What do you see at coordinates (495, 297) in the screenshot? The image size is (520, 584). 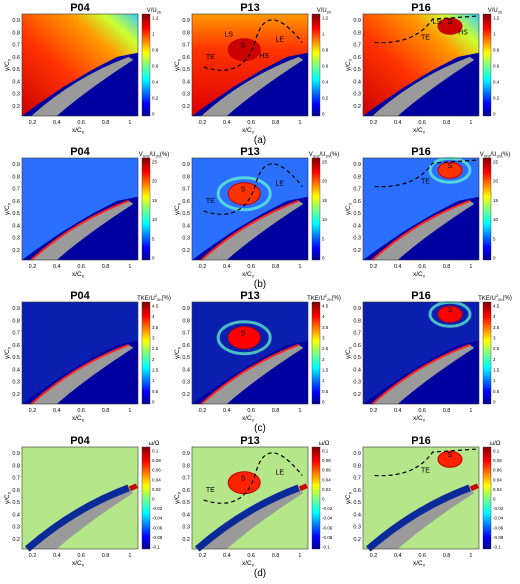 I see `colorbar-label: TKE/U22h(%)` at bounding box center [495, 297].